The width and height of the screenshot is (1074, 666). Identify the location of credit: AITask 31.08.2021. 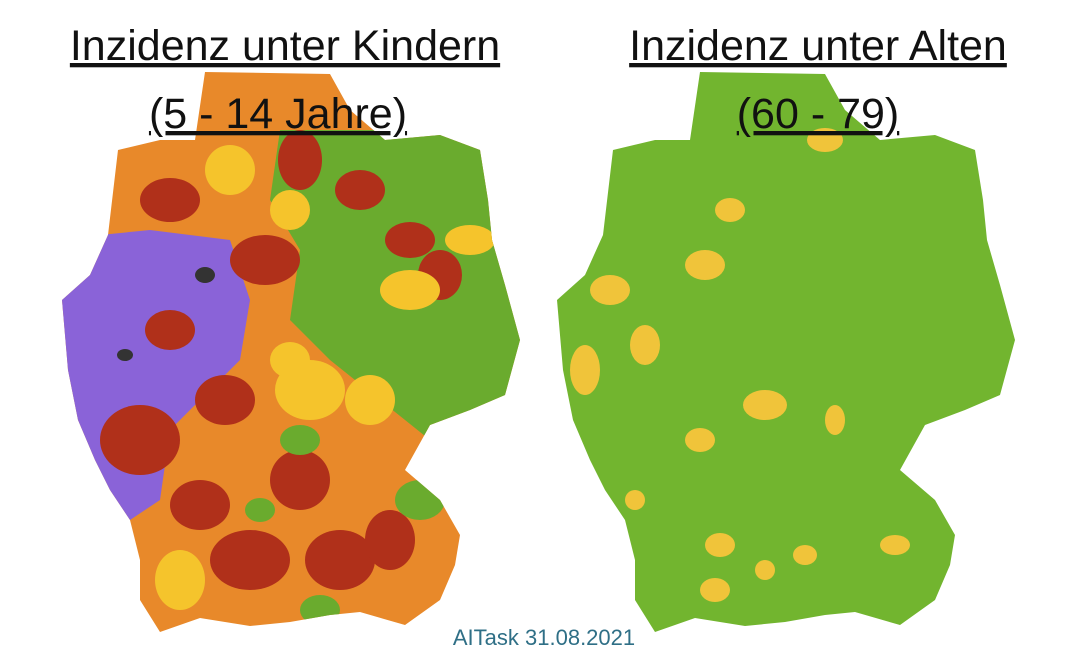
(544, 637).